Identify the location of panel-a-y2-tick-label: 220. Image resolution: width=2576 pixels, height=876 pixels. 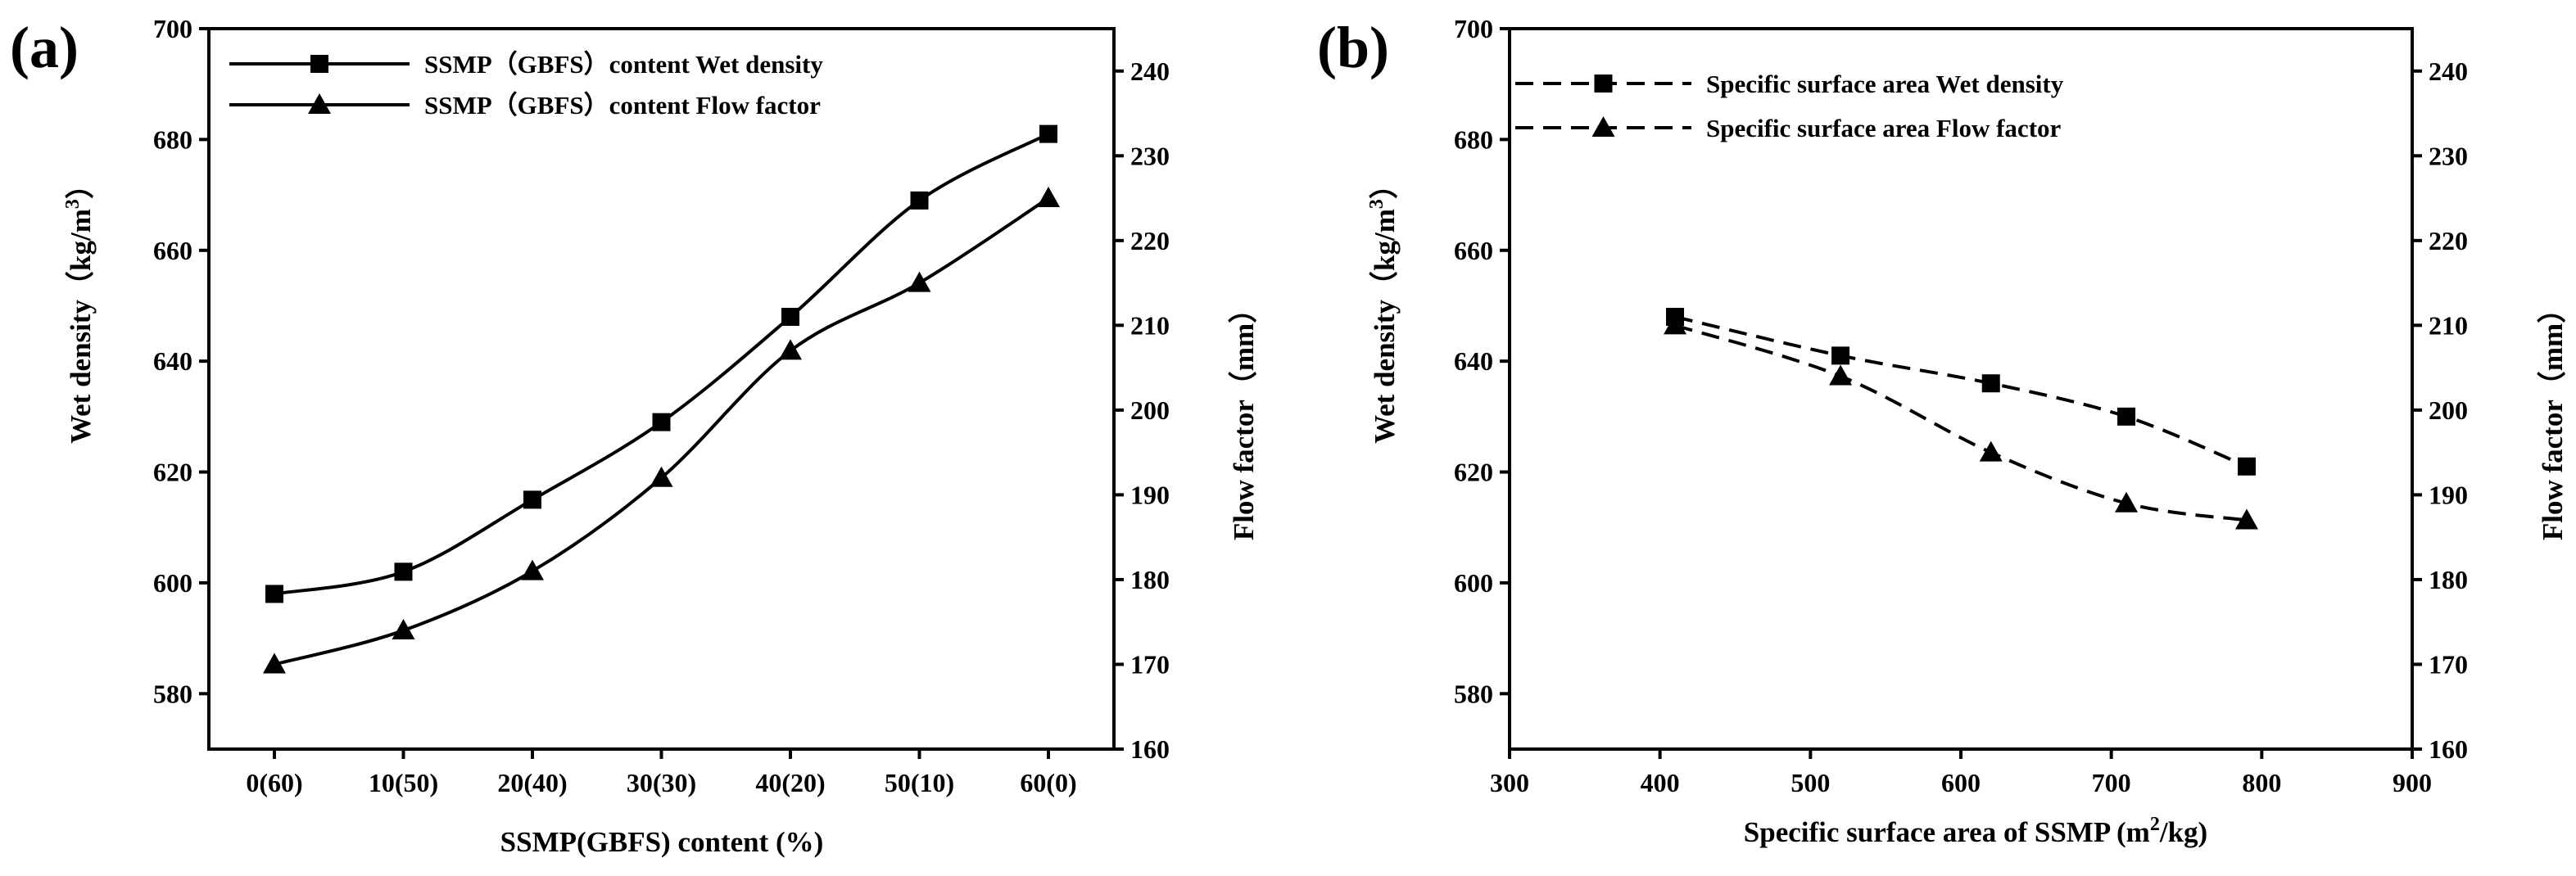
(1150, 241).